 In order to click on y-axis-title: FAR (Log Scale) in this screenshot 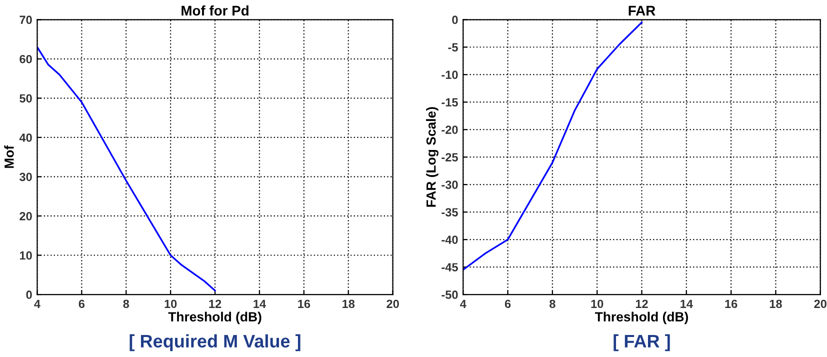, I will do `click(432, 157)`.